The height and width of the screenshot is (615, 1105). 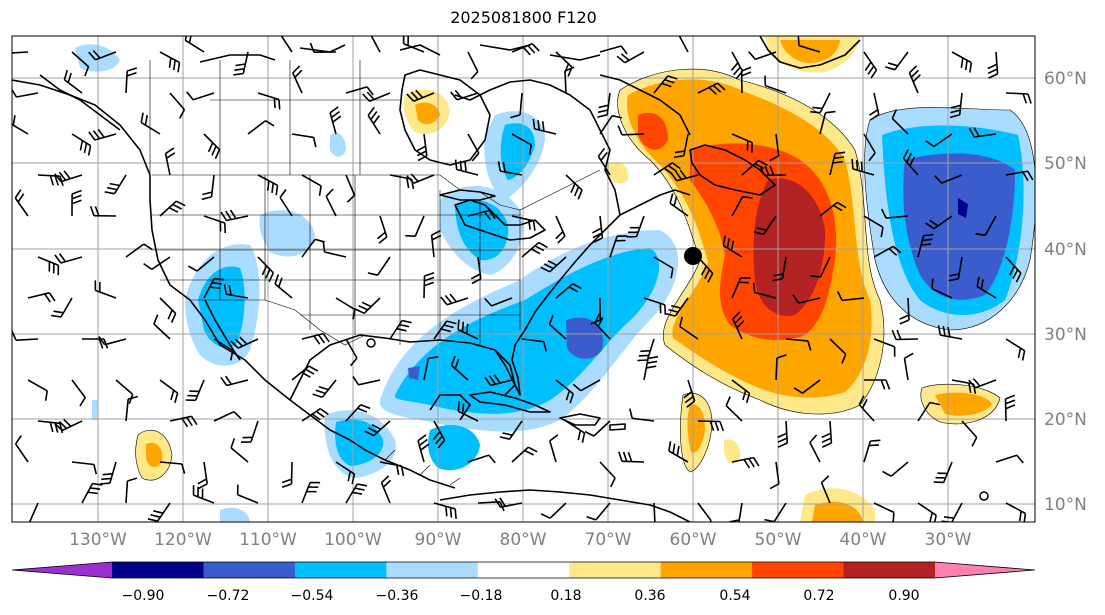 I want to click on storm-center-marker, so click(x=693, y=256).